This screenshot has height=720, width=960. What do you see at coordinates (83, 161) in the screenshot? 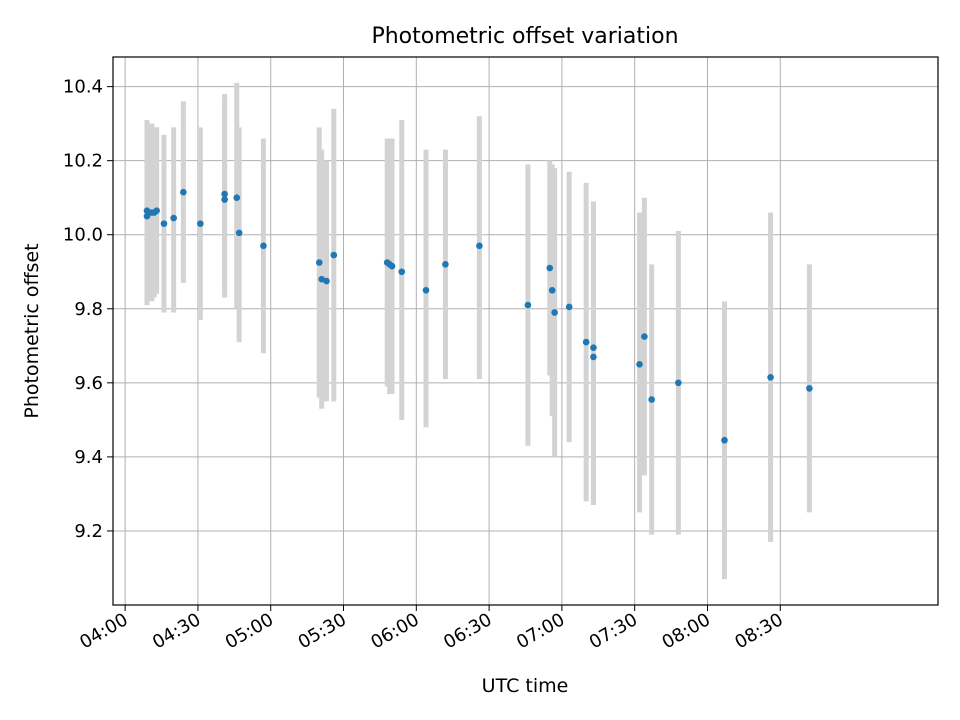
I see `y-tick-label: 10.2` at bounding box center [83, 161].